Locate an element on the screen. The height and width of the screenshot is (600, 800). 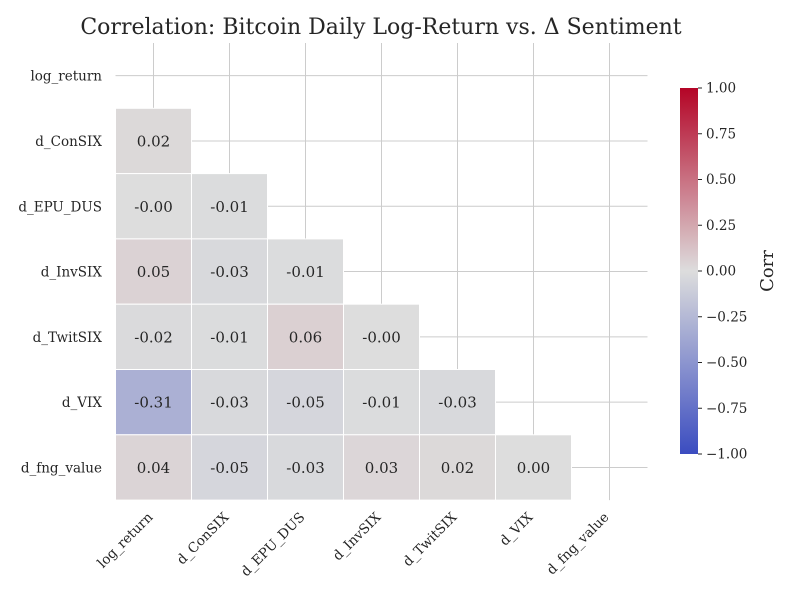
x-tick-label: d_VIX is located at coordinates (517, 529).